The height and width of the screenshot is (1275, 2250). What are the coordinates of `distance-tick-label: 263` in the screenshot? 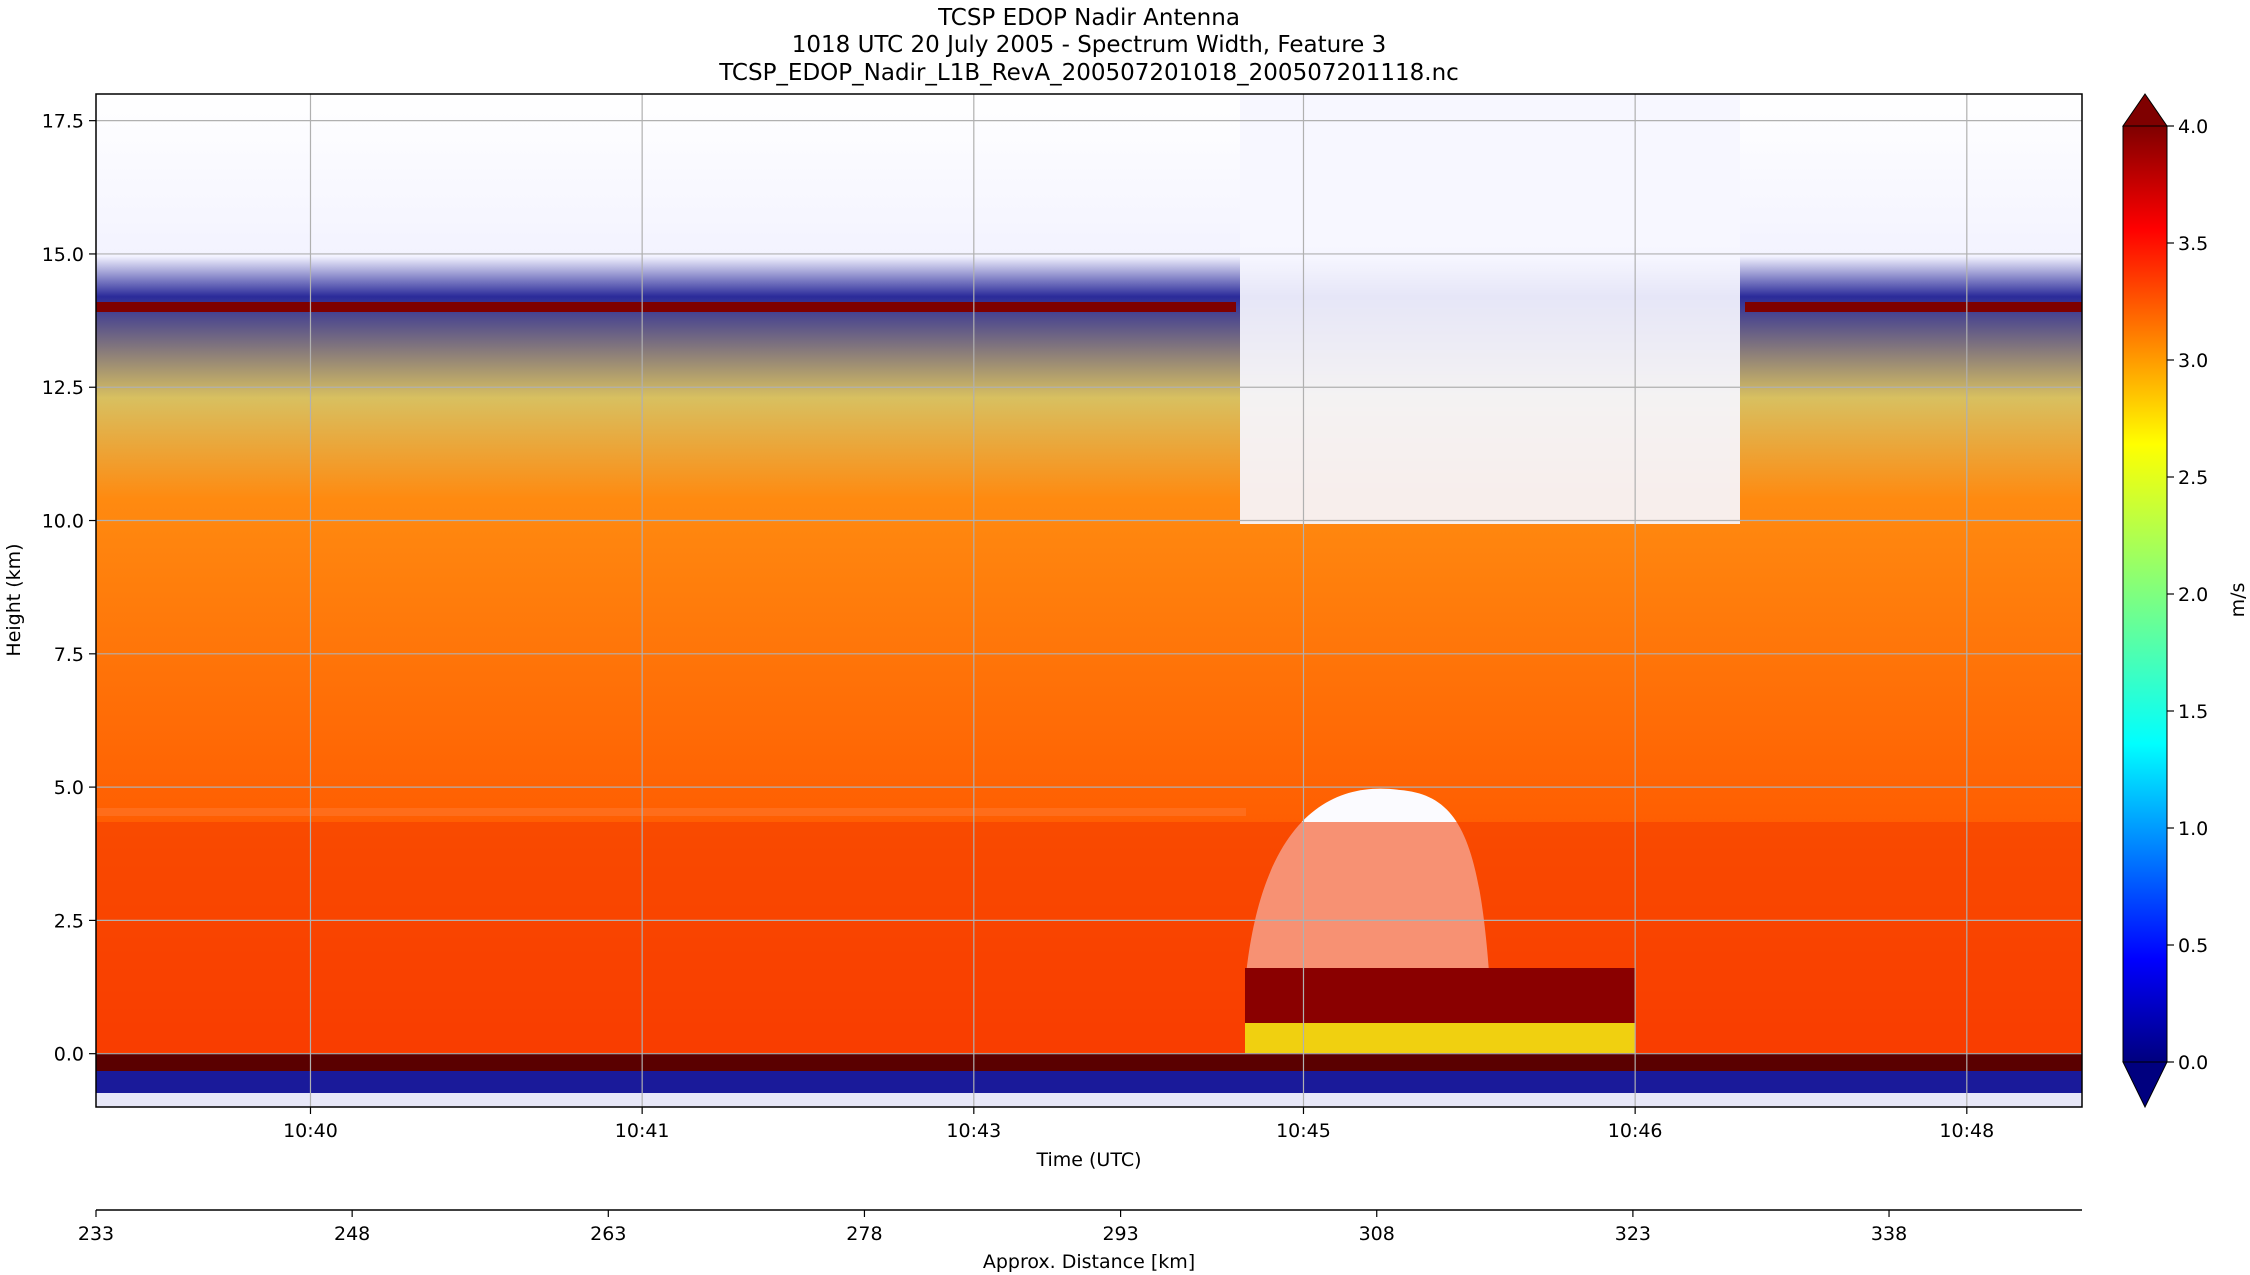 It's located at (608, 1234).